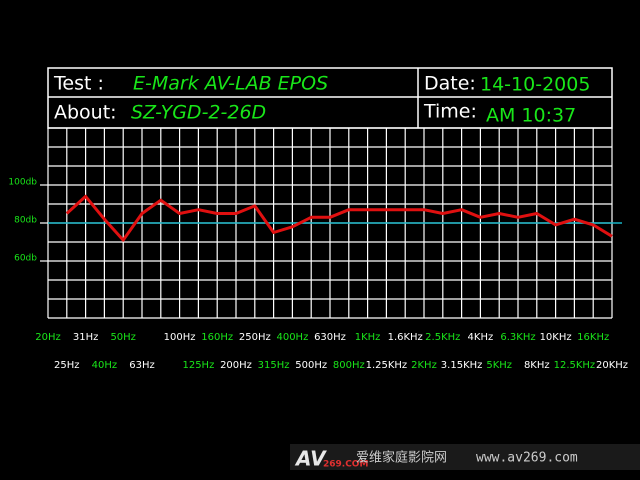 The width and height of the screenshot is (640, 480). What do you see at coordinates (442, 337) in the screenshot?
I see `x-tick-label: 2.5KHz` at bounding box center [442, 337].